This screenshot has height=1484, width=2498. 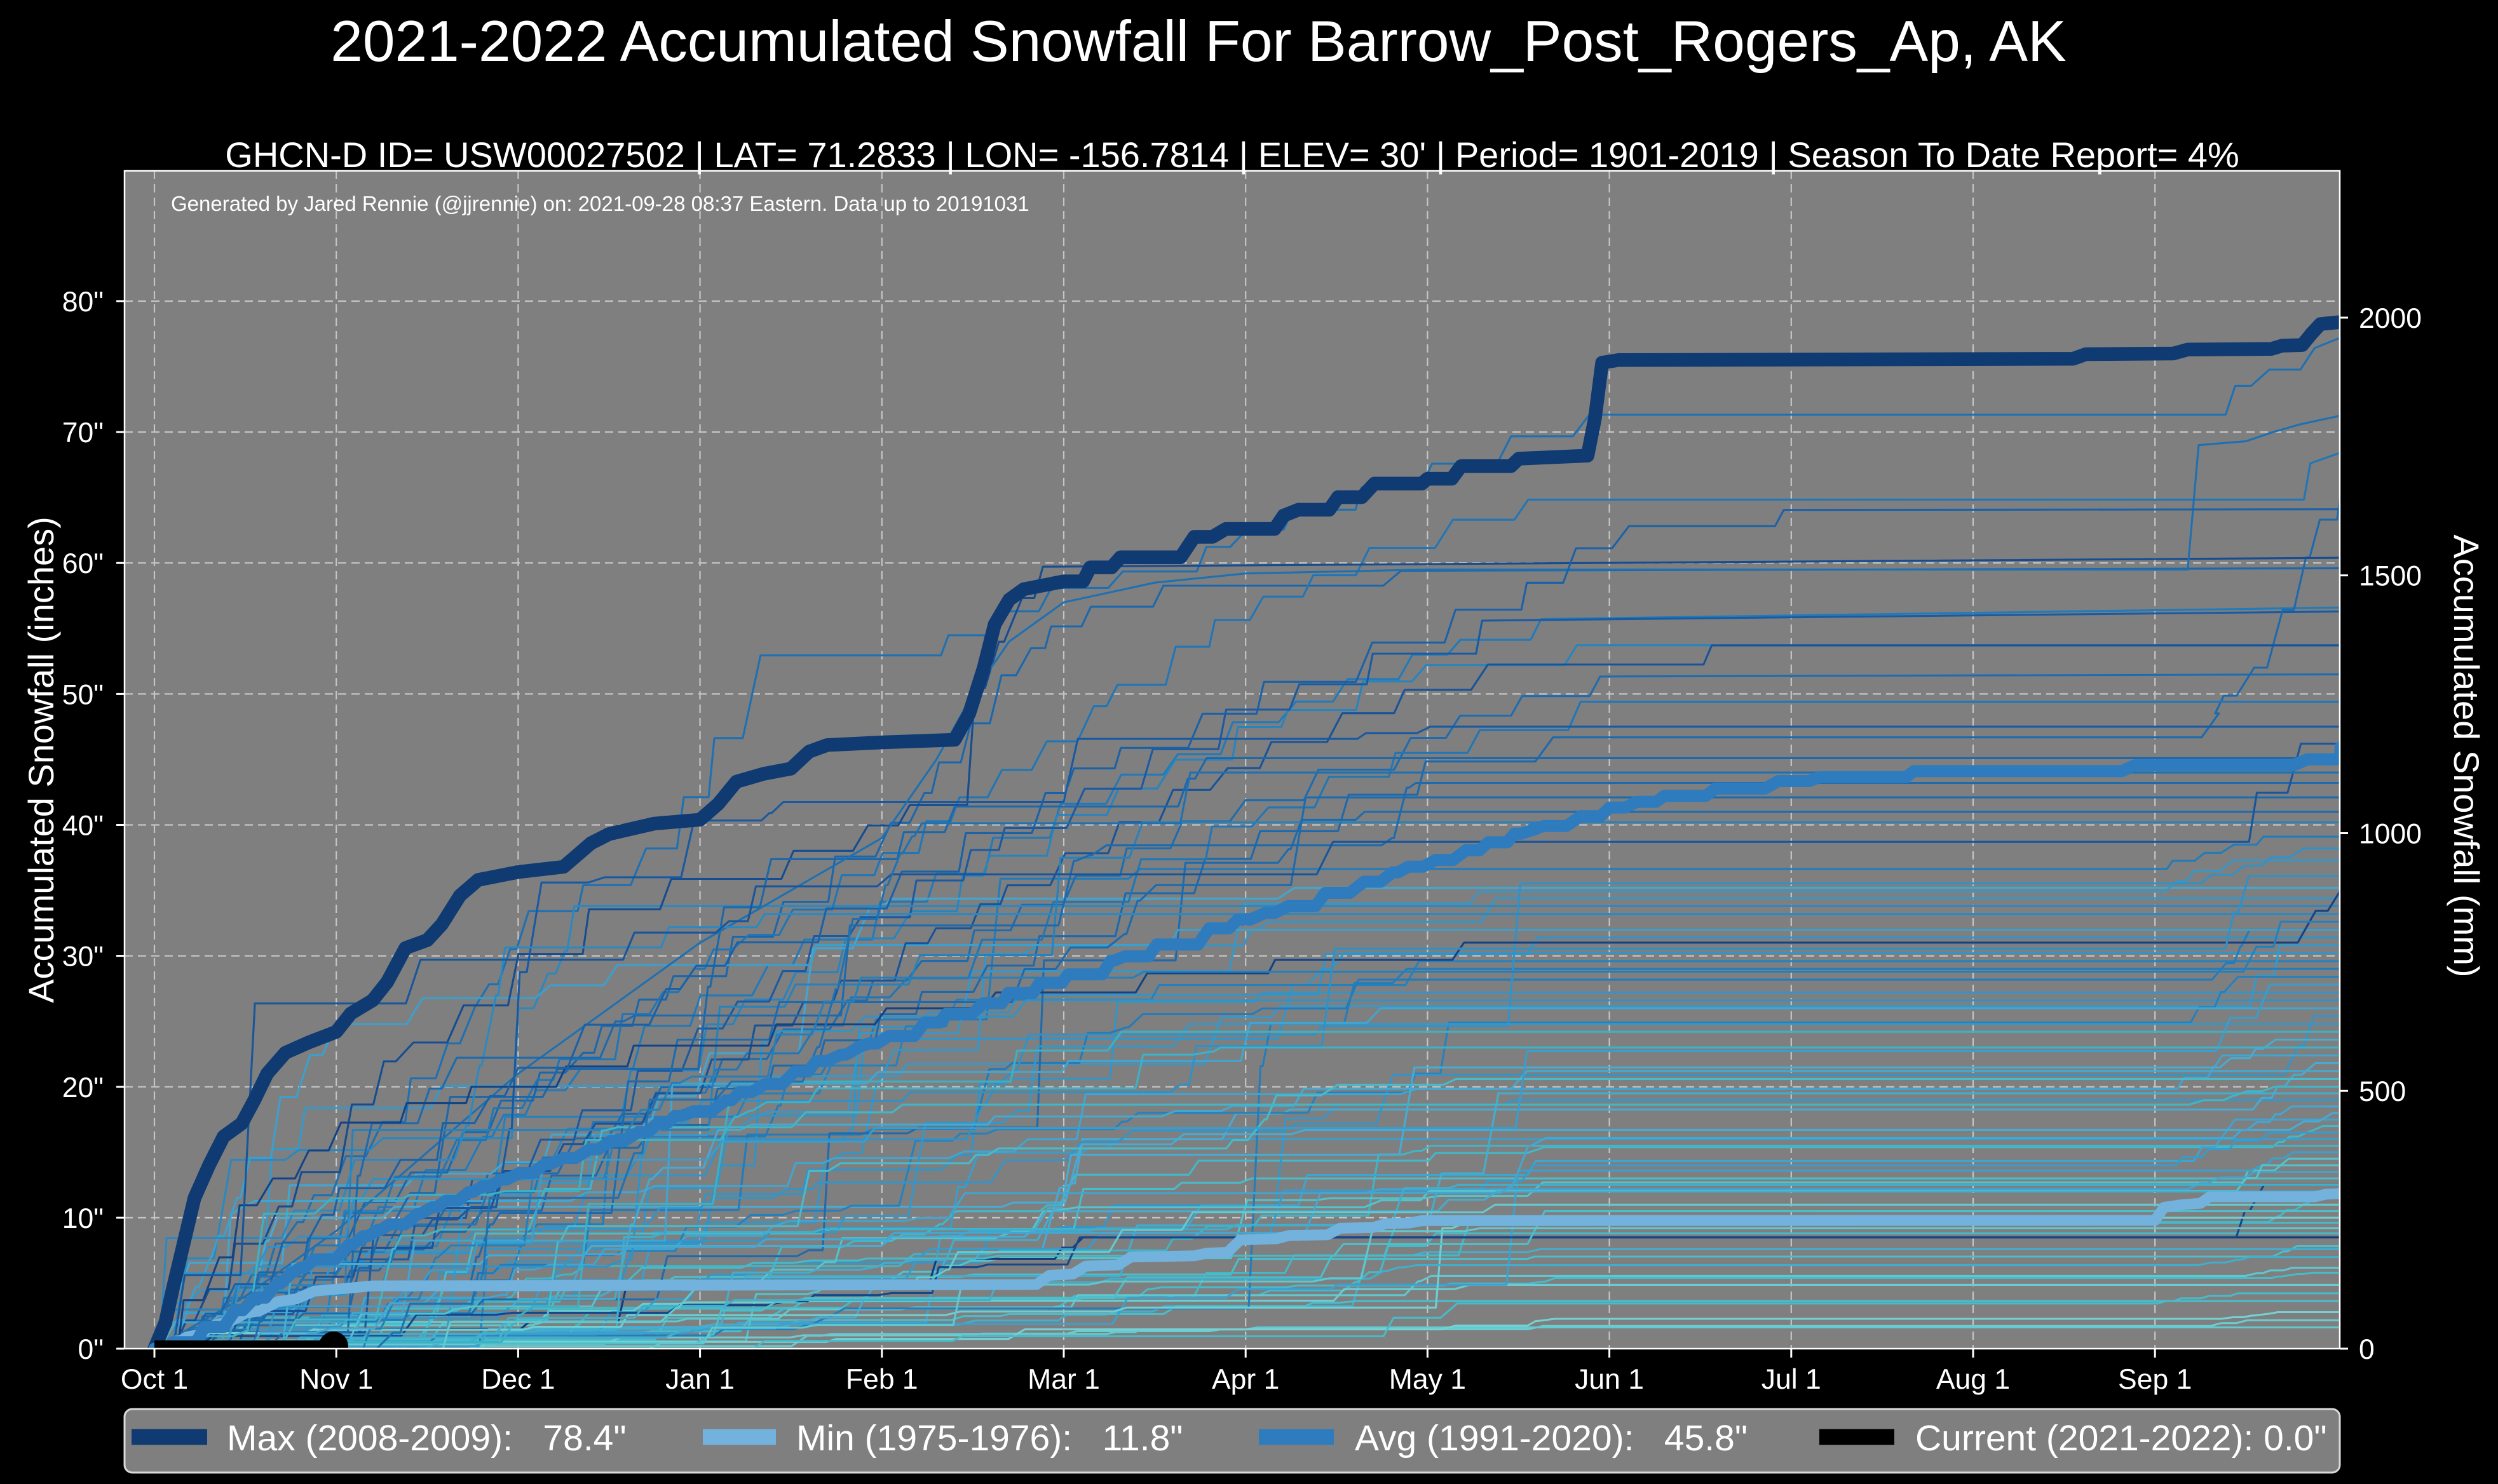 I want to click on svg-text: 40", so click(x=83, y=826).